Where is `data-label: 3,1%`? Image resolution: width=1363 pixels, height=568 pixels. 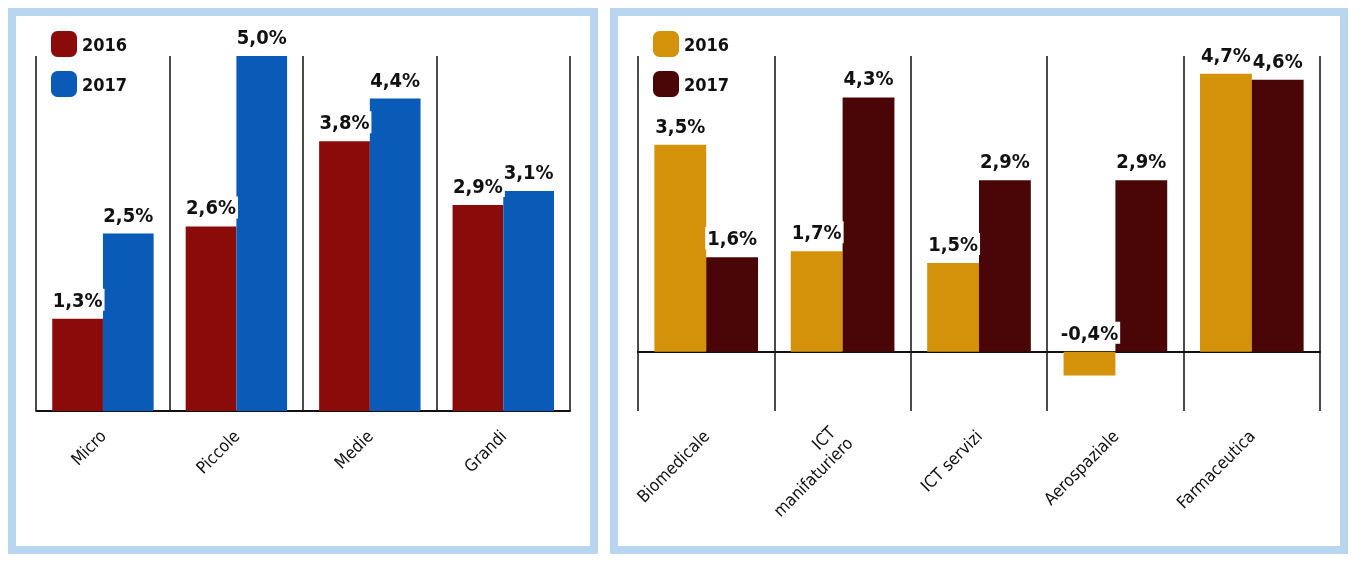
data-label: 3,1% is located at coordinates (528, 171).